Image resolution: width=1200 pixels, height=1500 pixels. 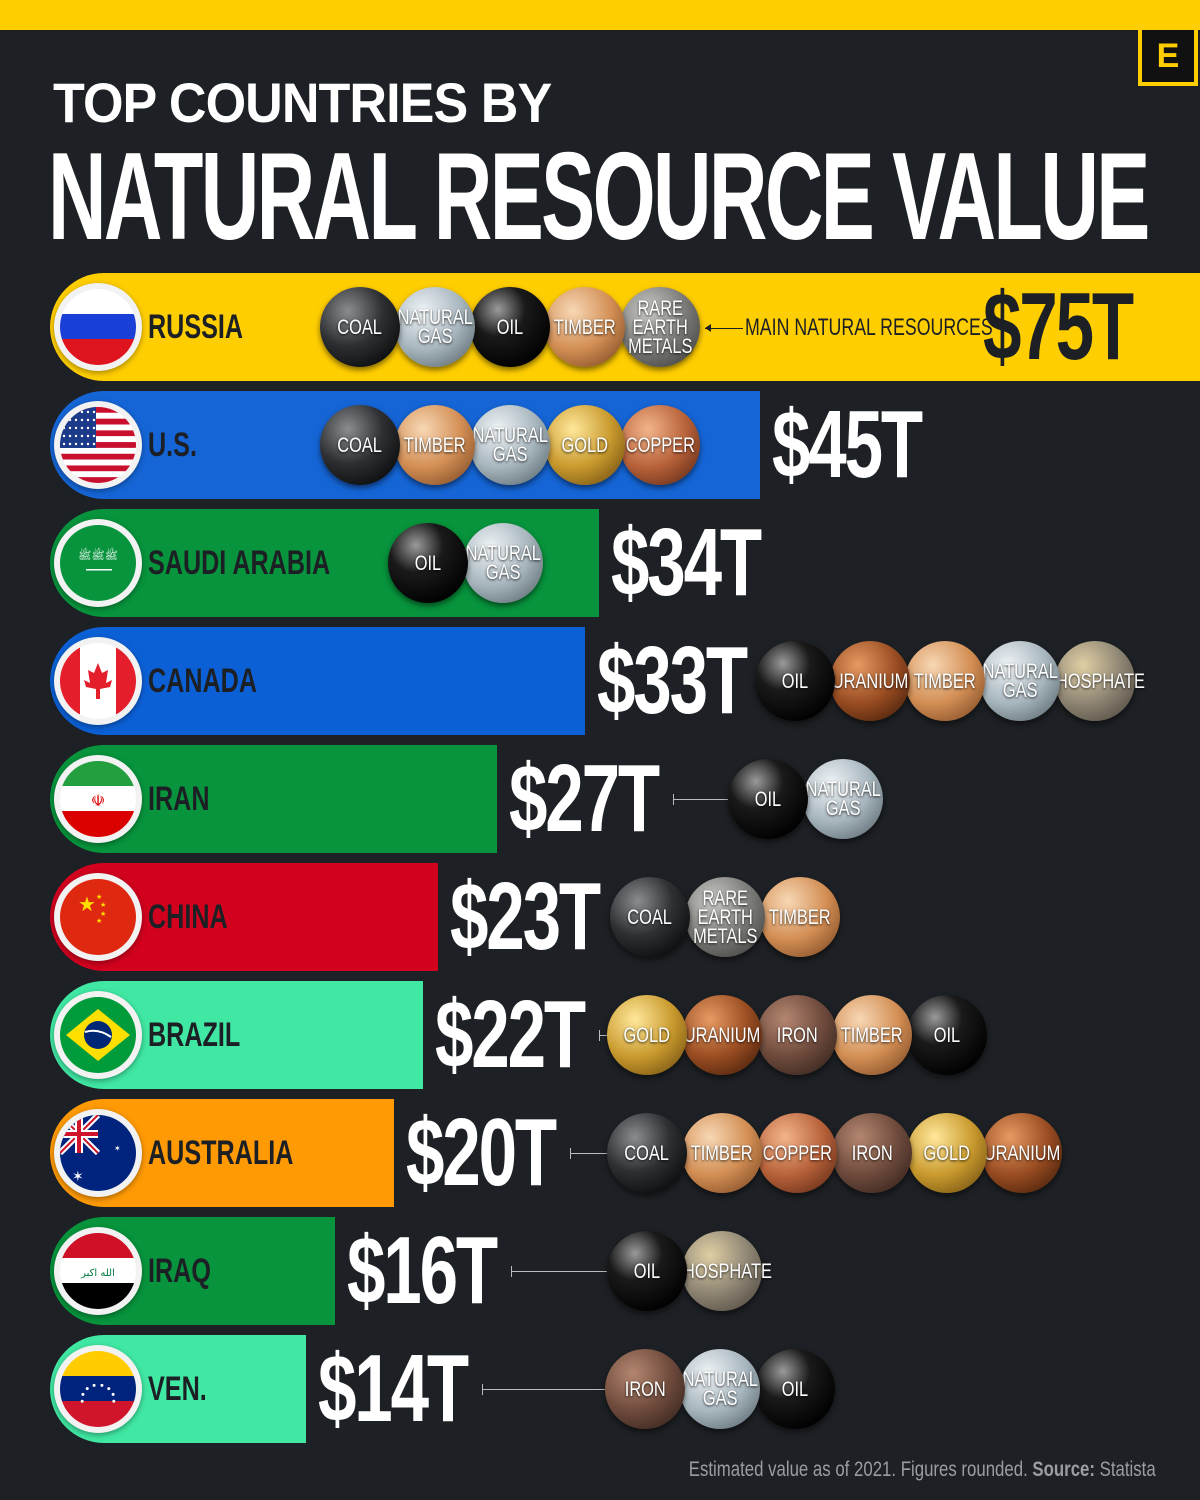 I want to click on country-label: U.S., so click(x=172, y=445).